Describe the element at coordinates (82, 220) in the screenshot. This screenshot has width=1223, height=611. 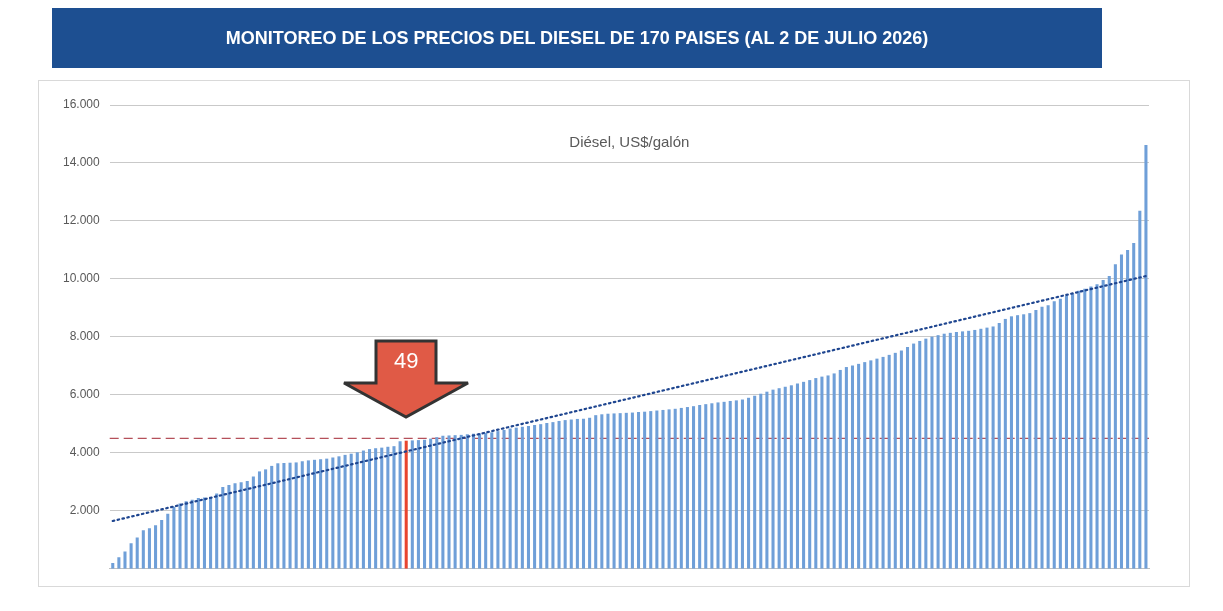
I see `y-tick-label: 12.000` at that location.